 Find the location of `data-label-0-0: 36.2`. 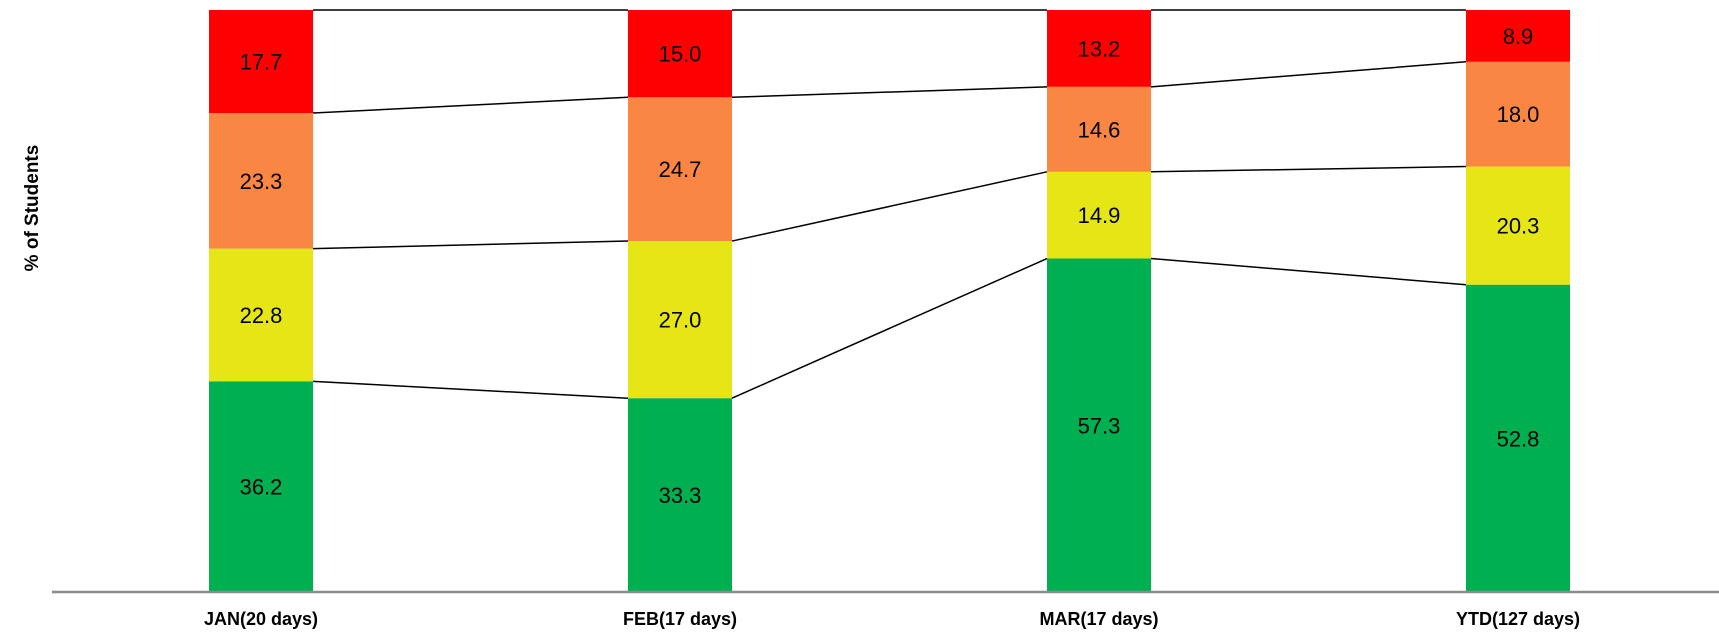

data-label-0-0: 36.2 is located at coordinates (261, 487).